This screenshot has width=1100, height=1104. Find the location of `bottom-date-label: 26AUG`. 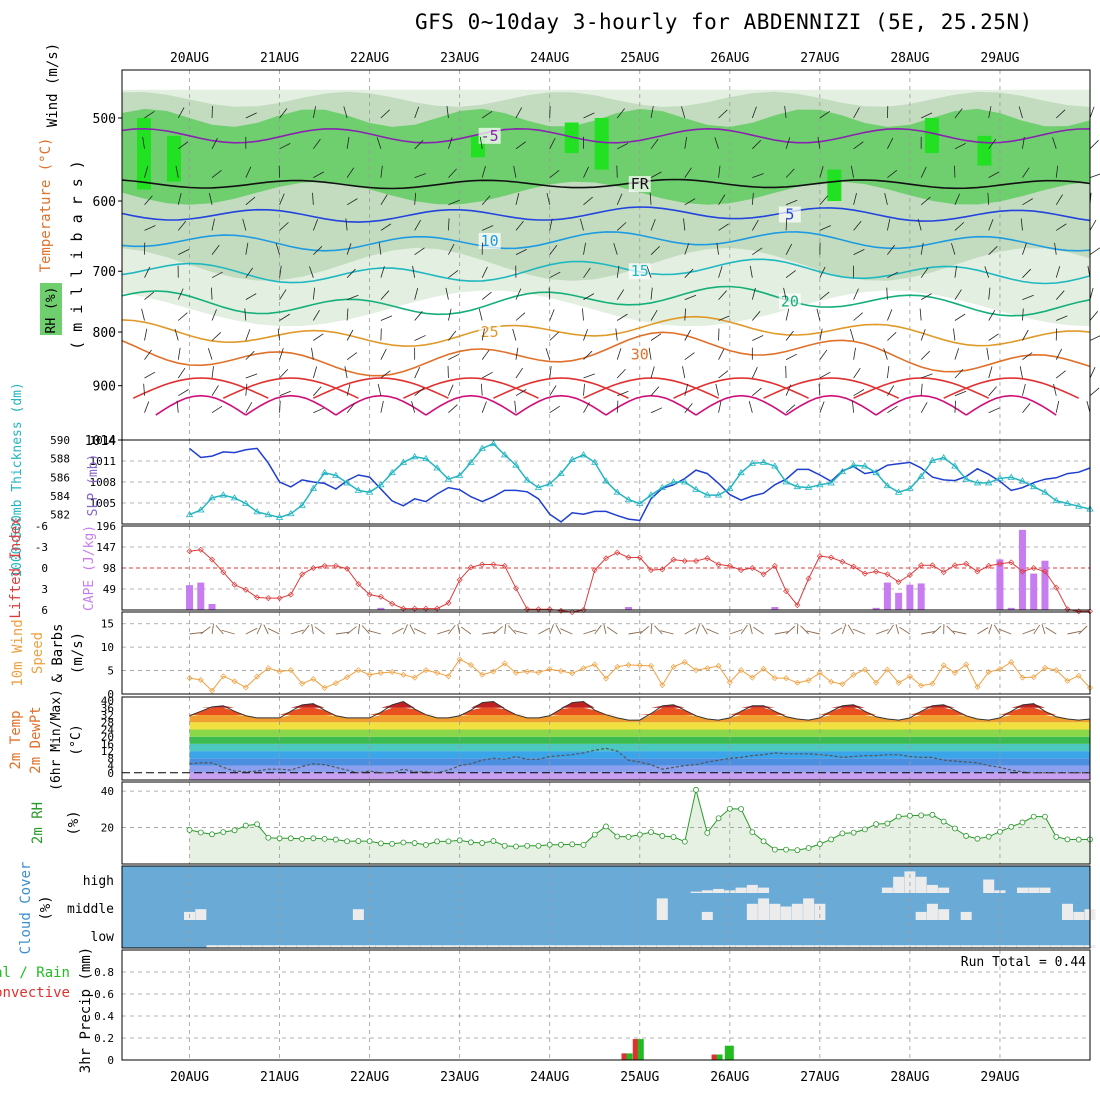

bottom-date-label: 26AUG is located at coordinates (729, 1077).